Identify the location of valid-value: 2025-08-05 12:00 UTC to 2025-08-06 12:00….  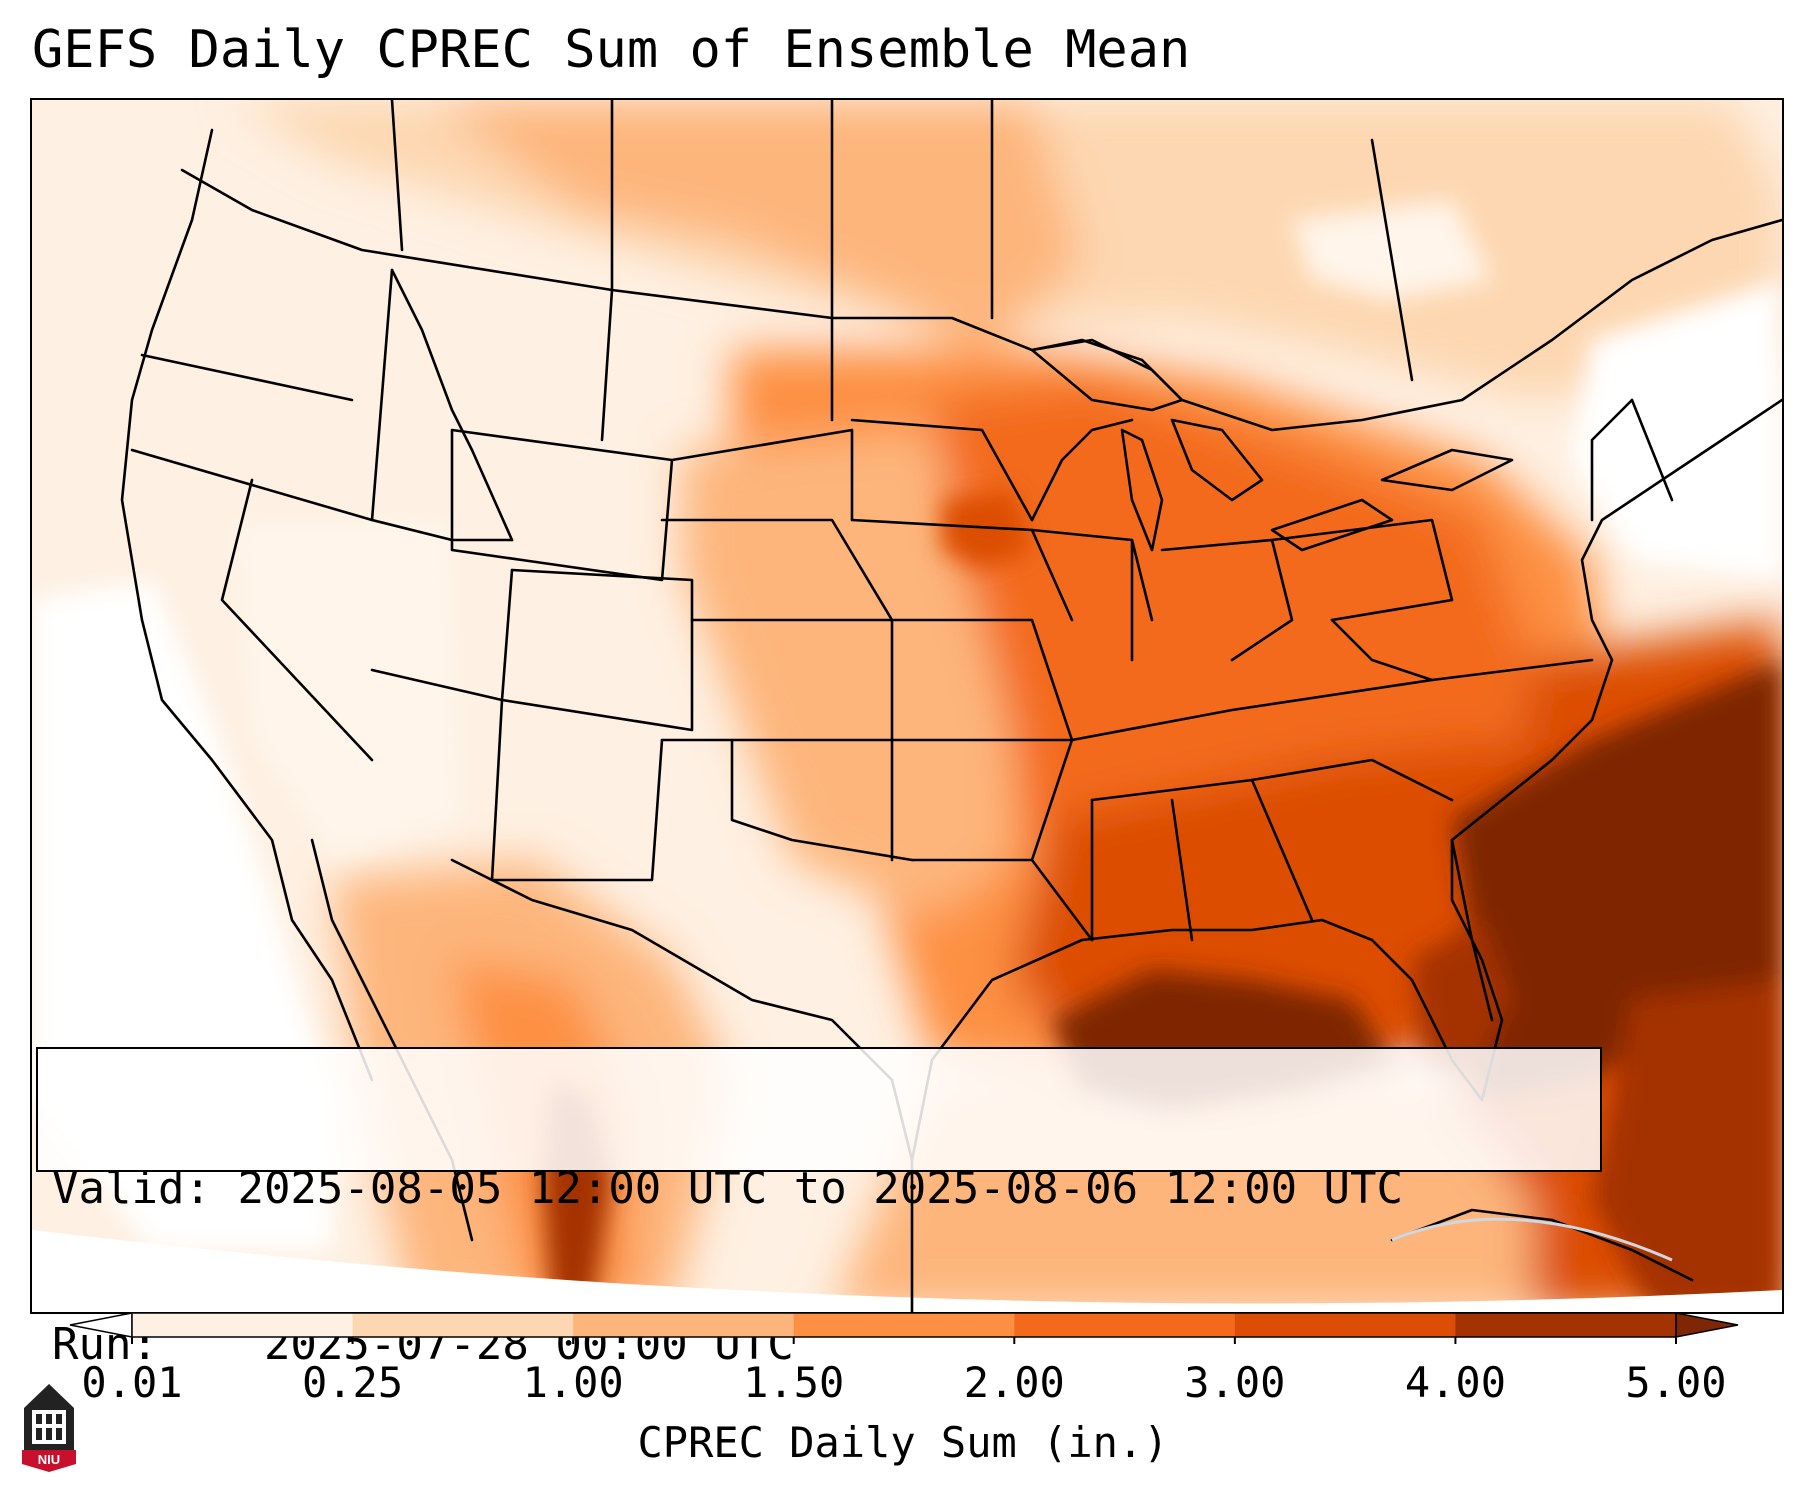
(820, 1188).